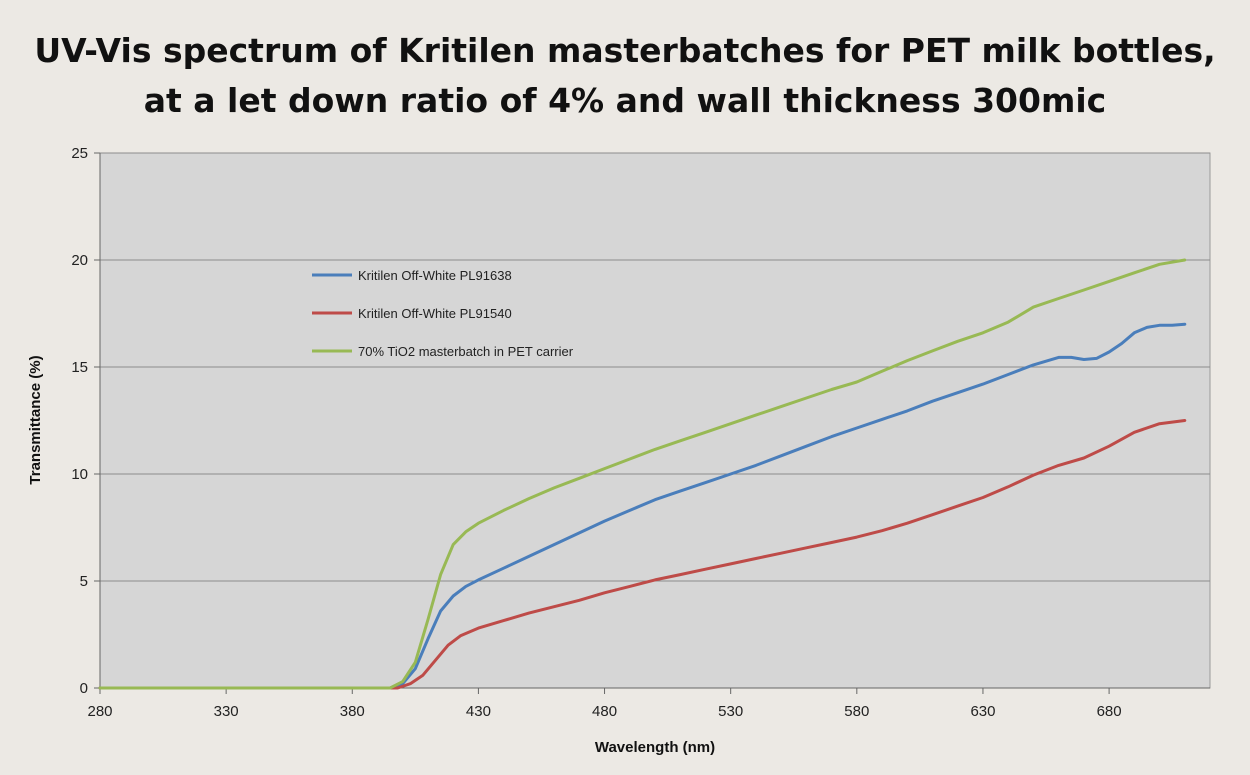 This screenshot has width=1250, height=775. Describe the element at coordinates (79, 260) in the screenshot. I see `y-tick-label: 20` at that location.